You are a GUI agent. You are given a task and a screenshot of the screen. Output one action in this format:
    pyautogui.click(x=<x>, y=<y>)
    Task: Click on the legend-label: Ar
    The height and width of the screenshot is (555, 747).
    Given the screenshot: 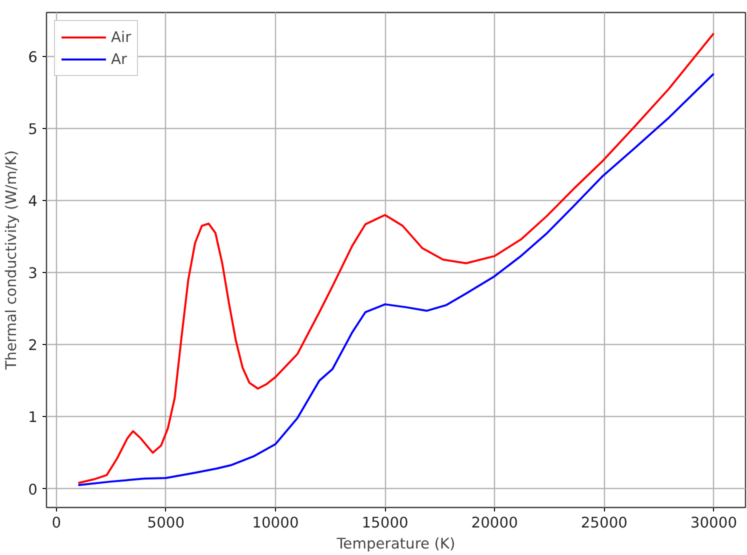 What is the action you would take?
    pyautogui.click(x=119, y=59)
    